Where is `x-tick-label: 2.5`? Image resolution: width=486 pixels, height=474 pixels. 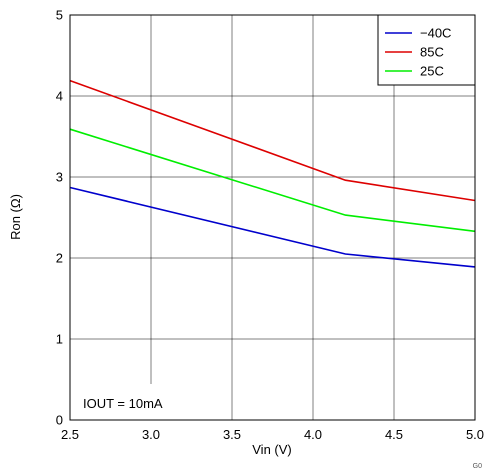 x-tick-label: 2.5 is located at coordinates (70, 434).